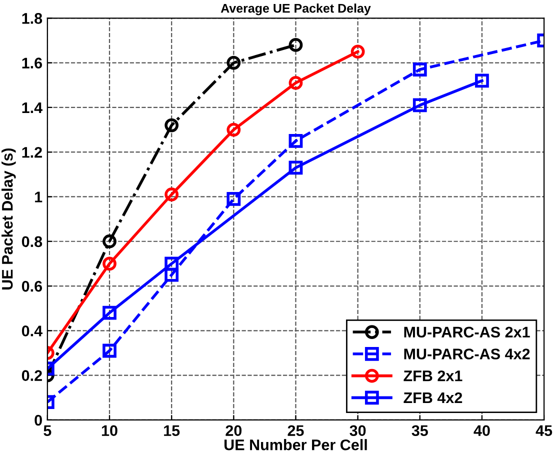 The width and height of the screenshot is (558, 454). What do you see at coordinates (544, 430) in the screenshot?
I see `x-tick-label: 45` at bounding box center [544, 430].